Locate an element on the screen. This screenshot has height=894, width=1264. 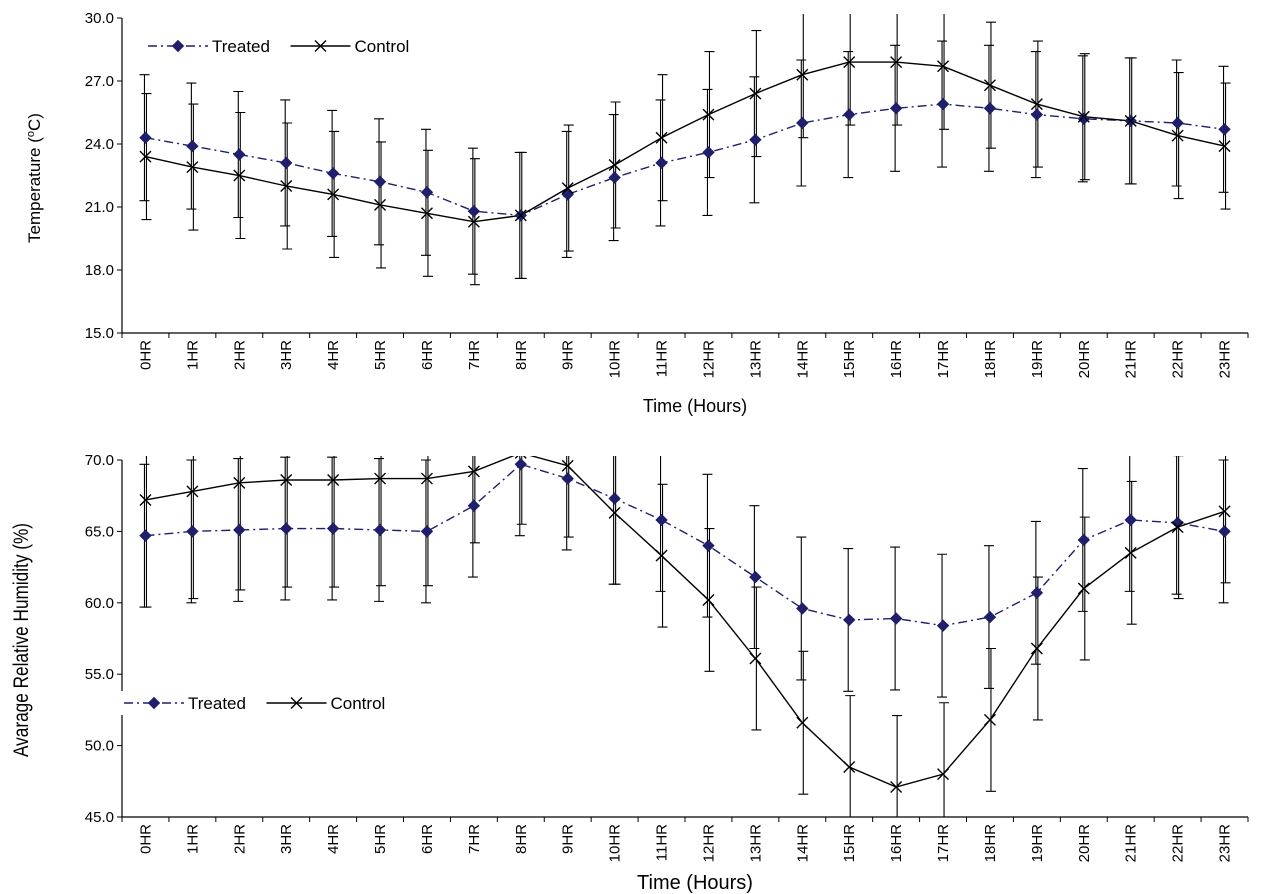
humidity-x-tick-label: 4HR is located at coordinates (333, 839).